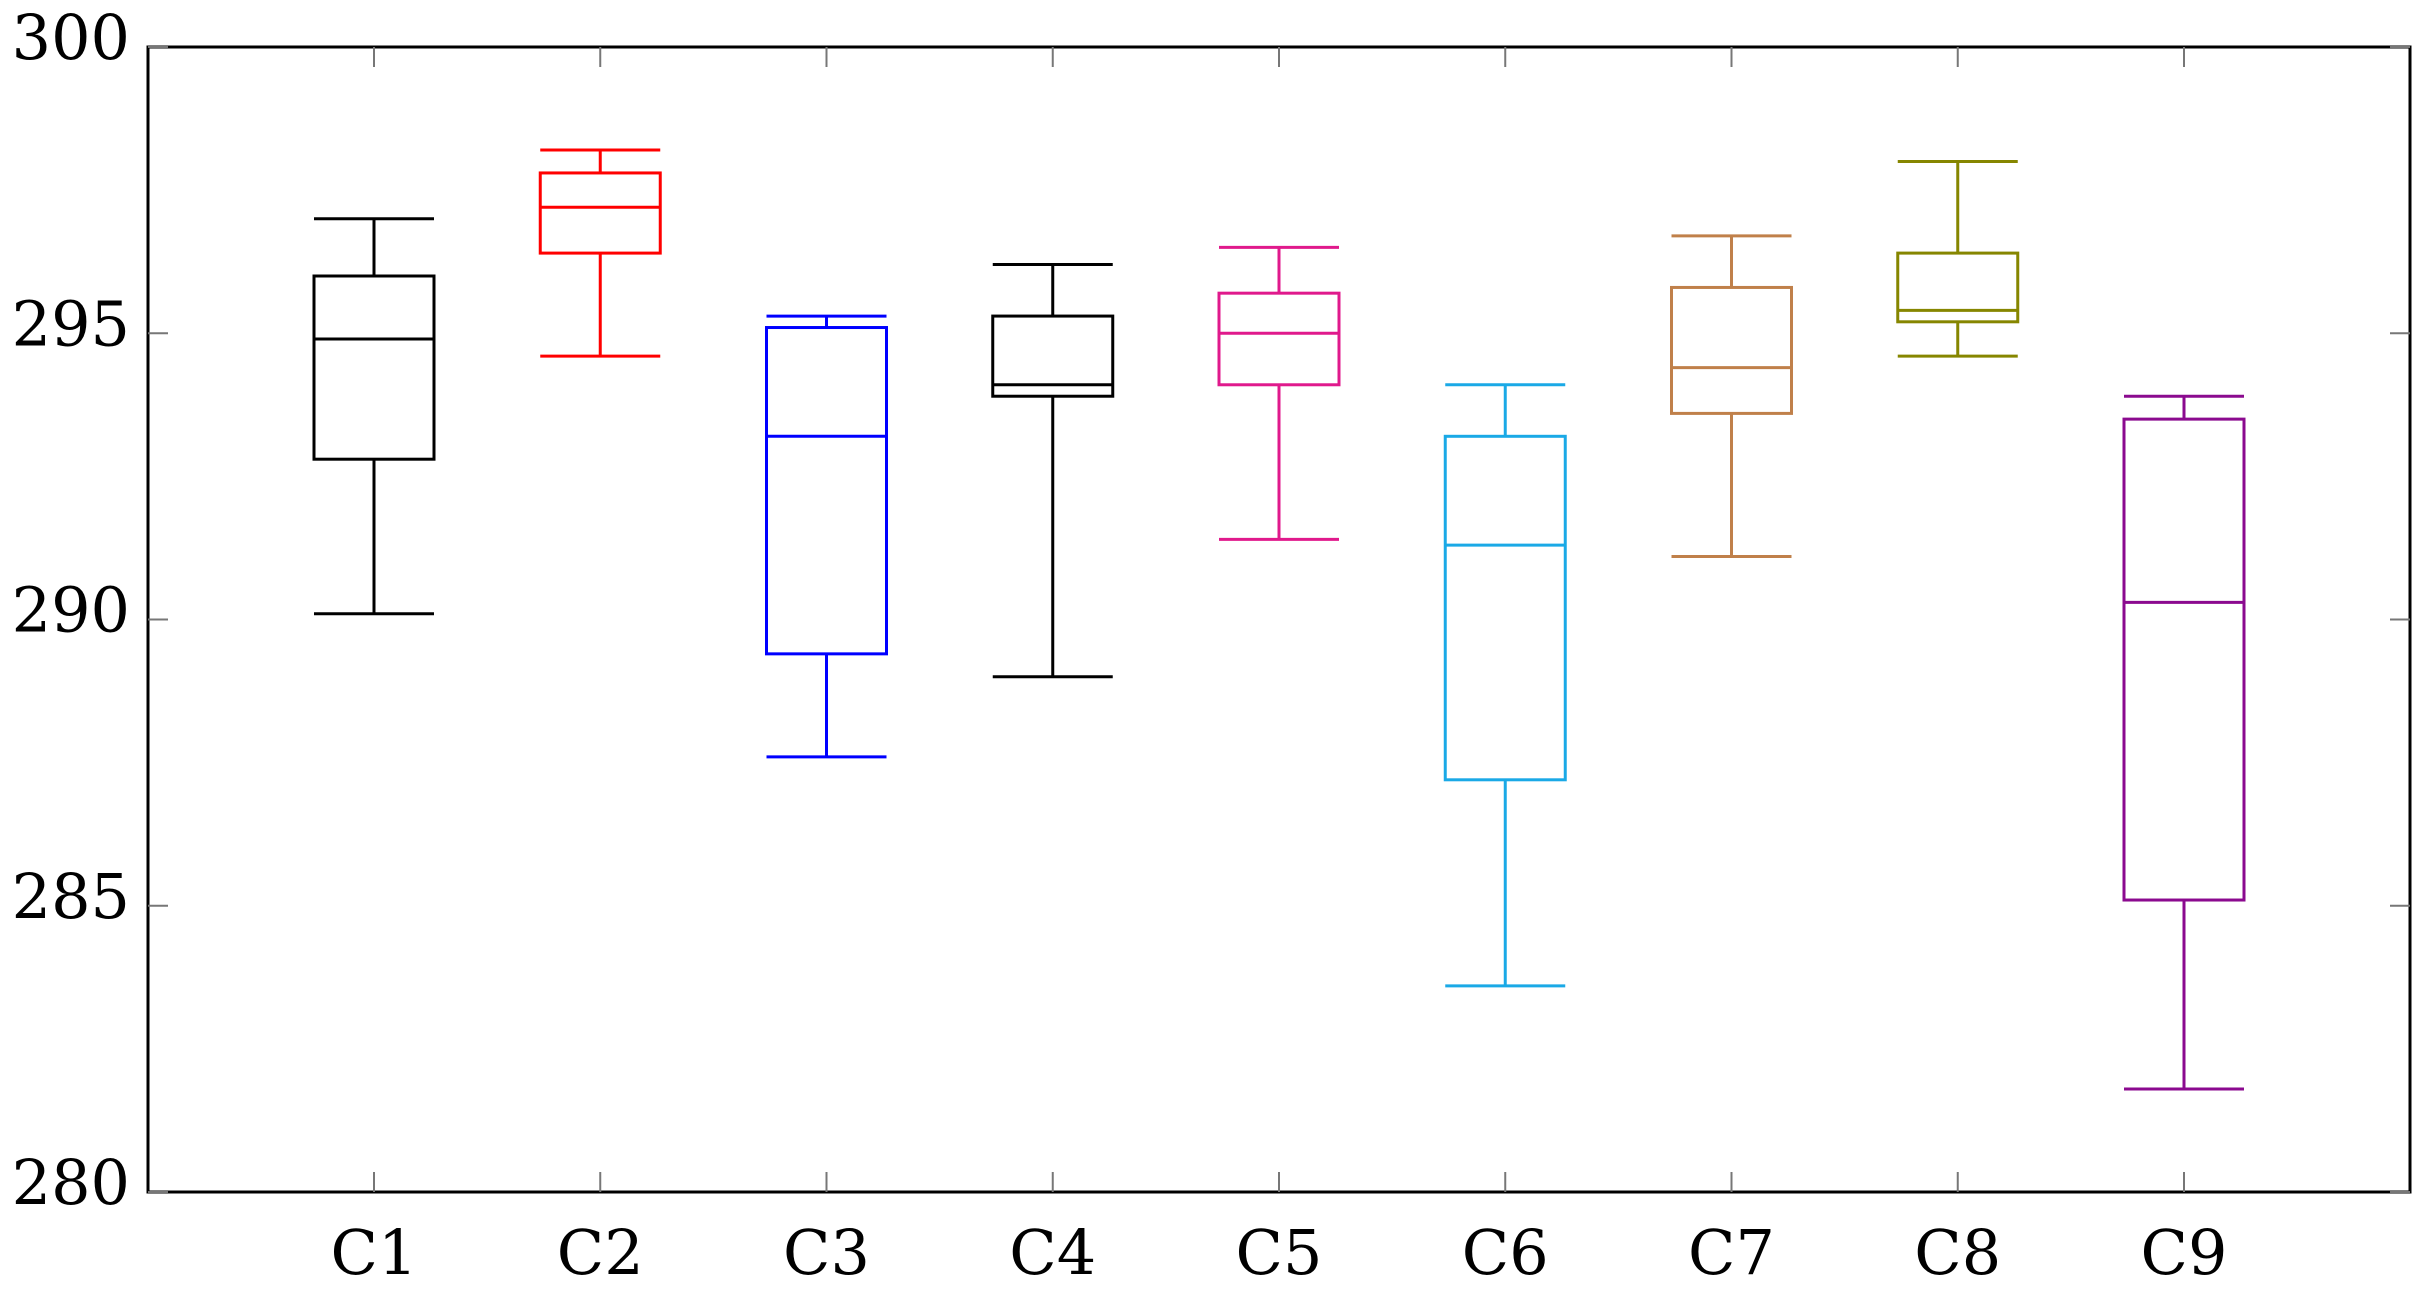 This screenshot has width=2426, height=1293. I want to click on box-c8, so click(1958, 259).